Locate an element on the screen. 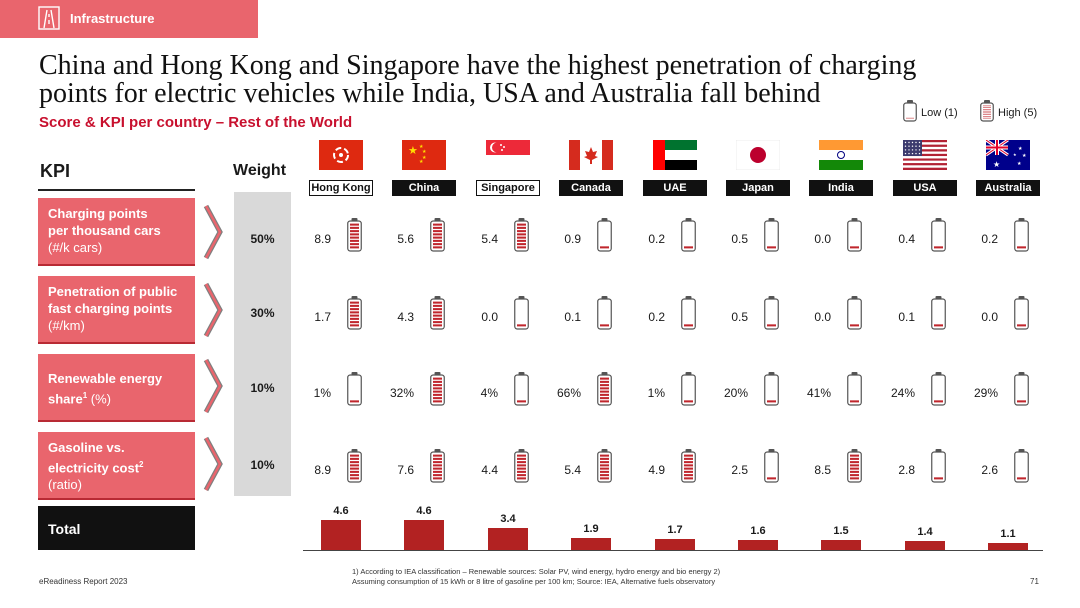 This screenshot has width=1080, height=608. total-value-label: 3.4 is located at coordinates (508, 519).